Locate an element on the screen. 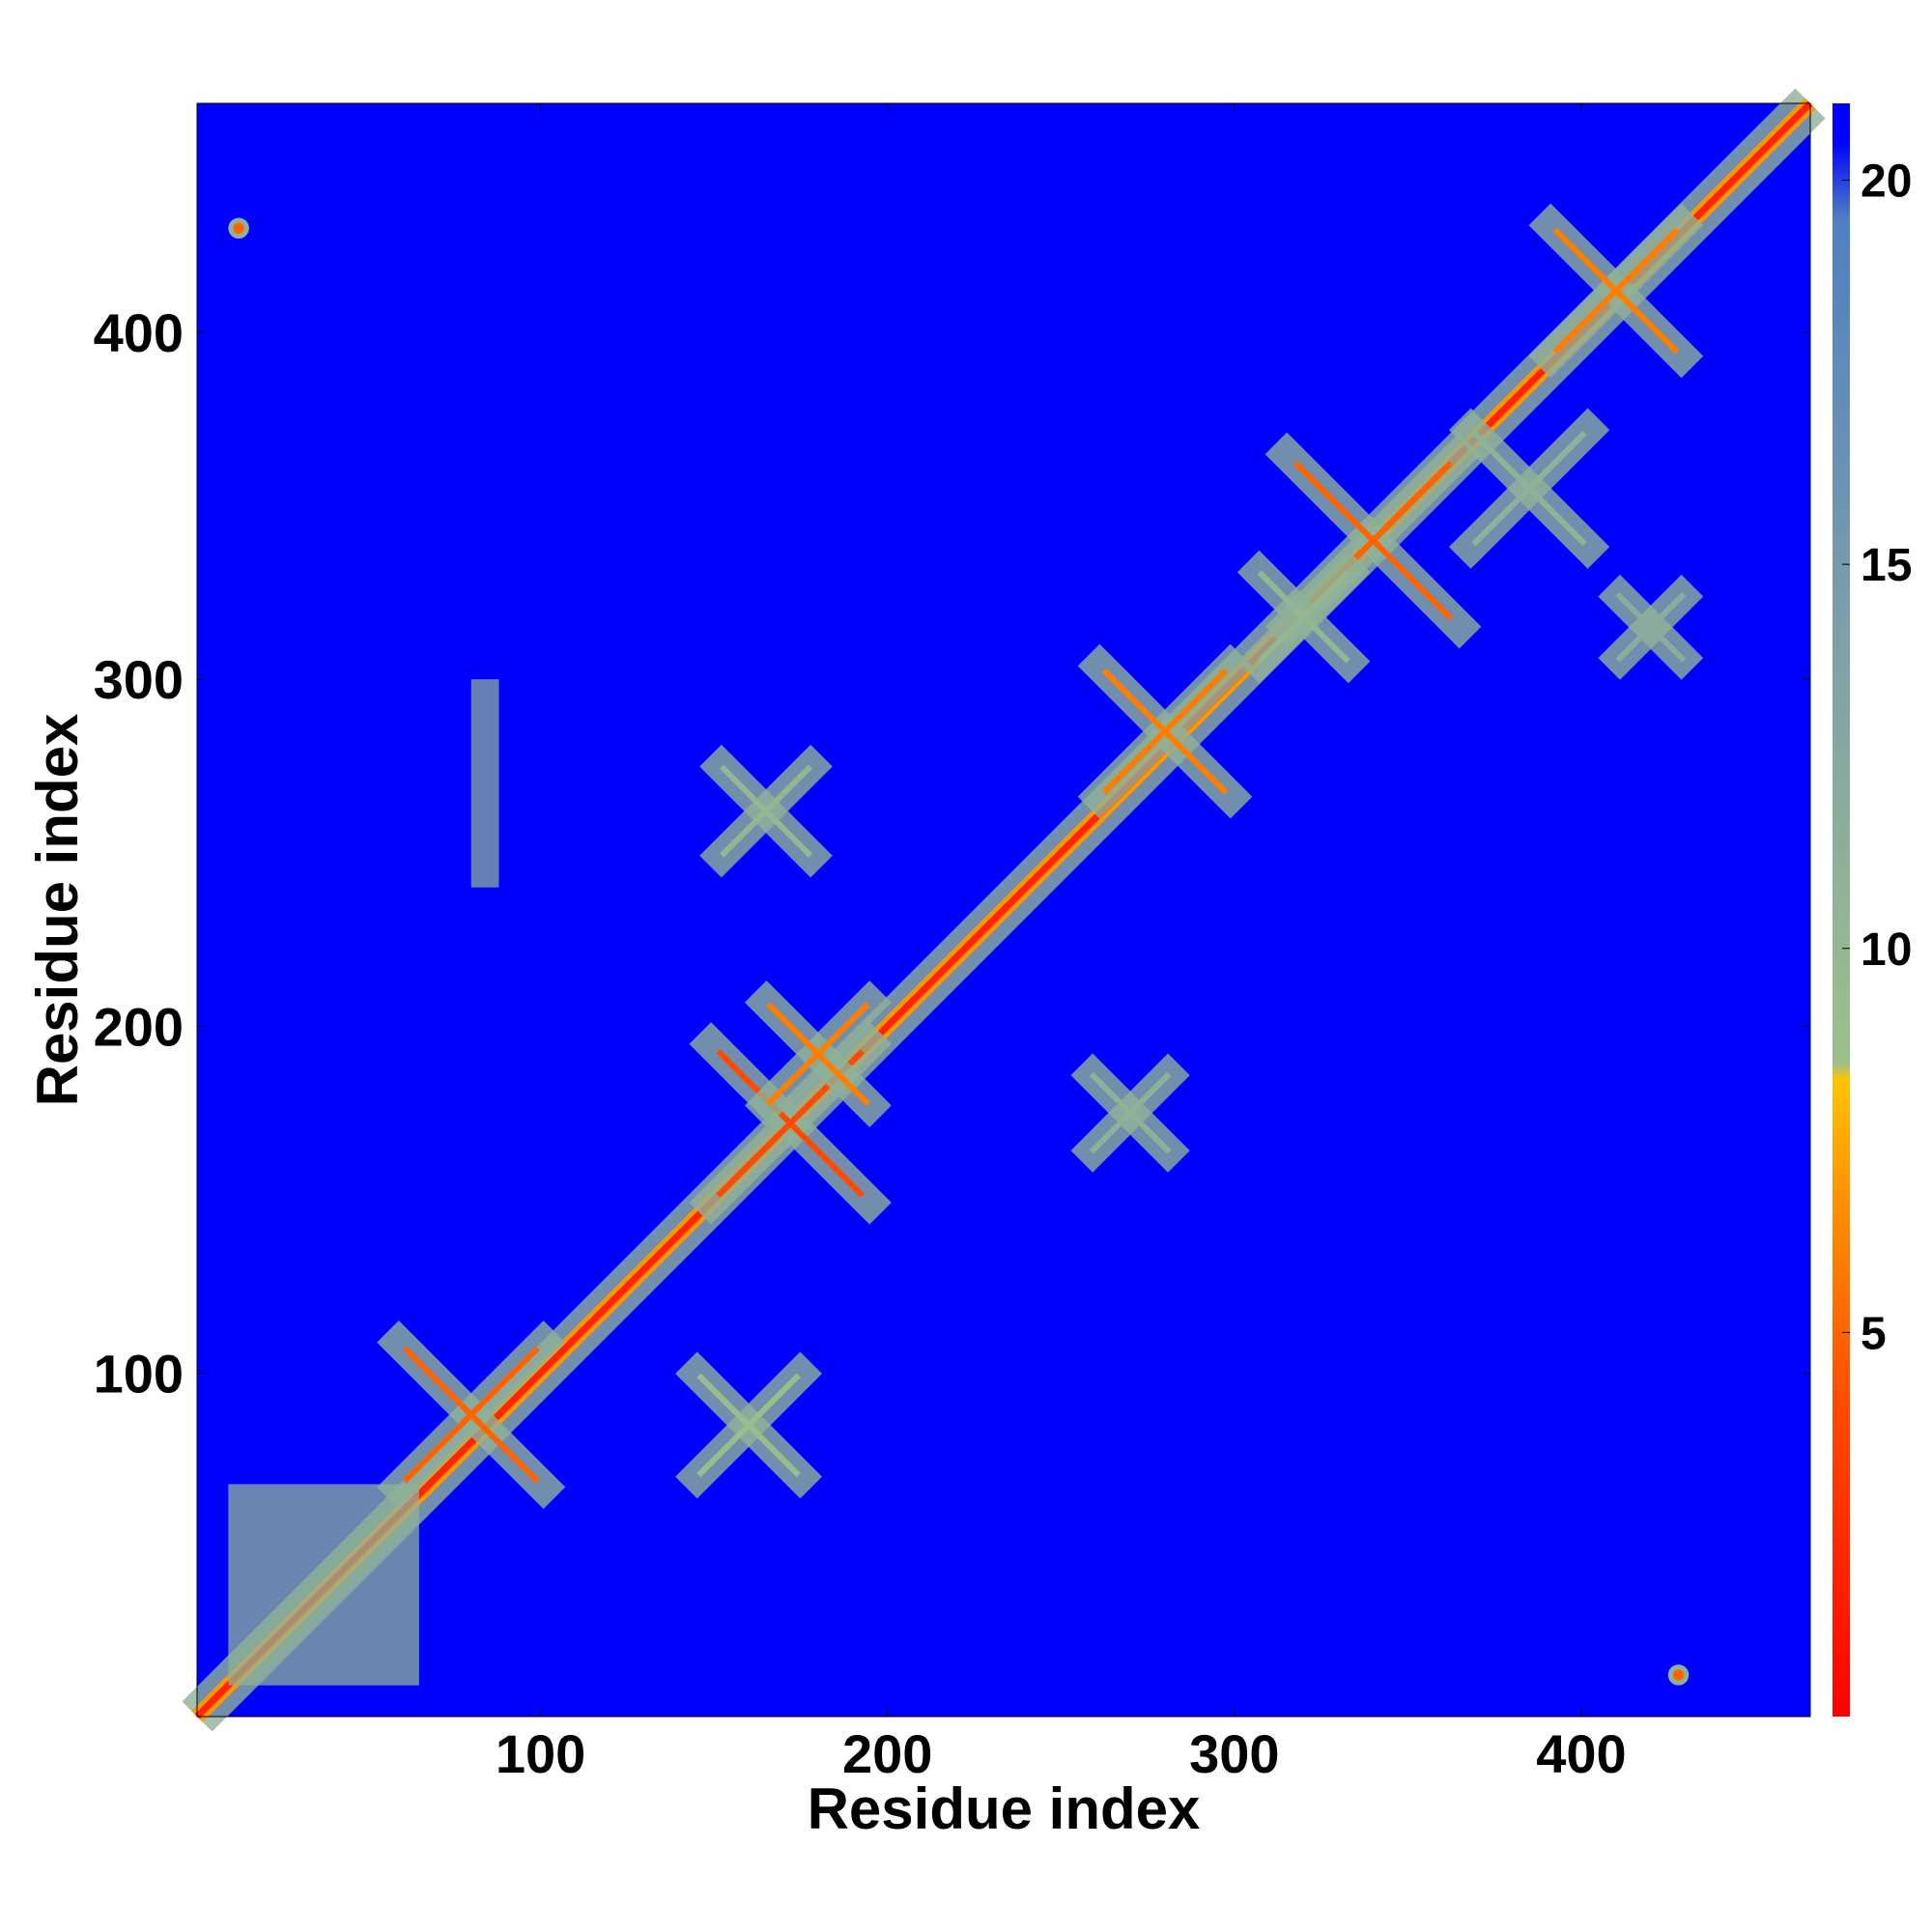 The width and height of the screenshot is (1932, 1932). y-tick-label: 200 is located at coordinates (139, 1026).